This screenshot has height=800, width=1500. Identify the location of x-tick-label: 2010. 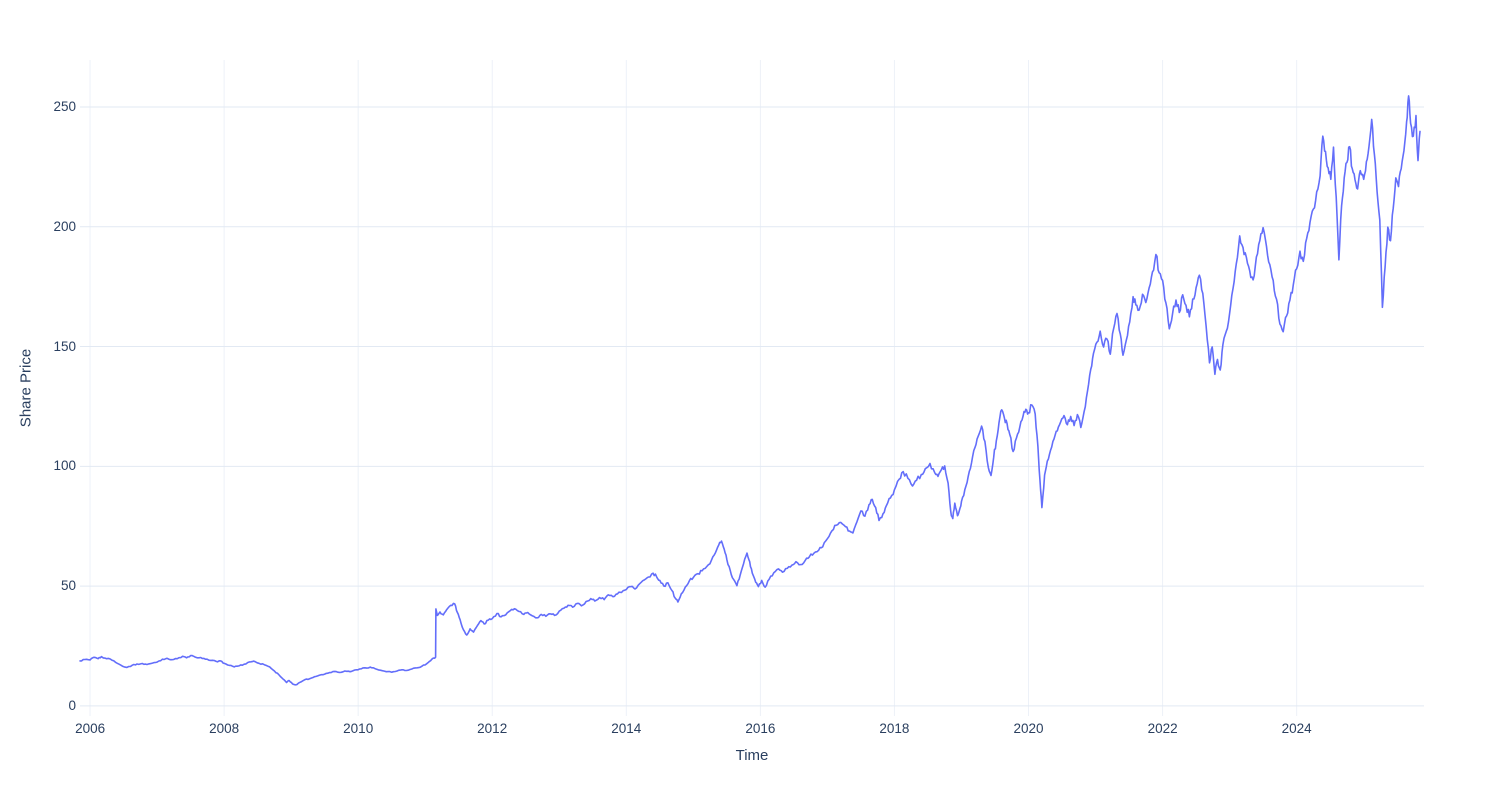
(358, 728).